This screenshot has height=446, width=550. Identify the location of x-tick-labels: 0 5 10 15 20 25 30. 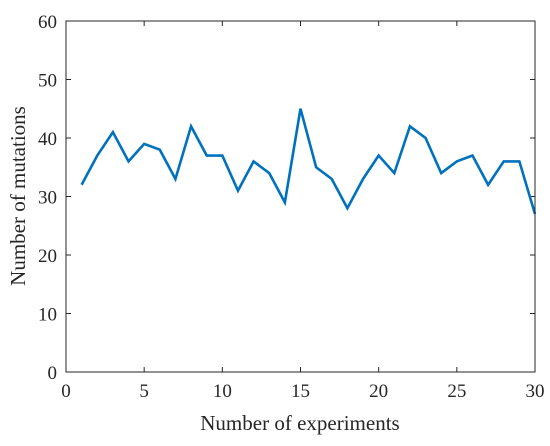
(302, 391).